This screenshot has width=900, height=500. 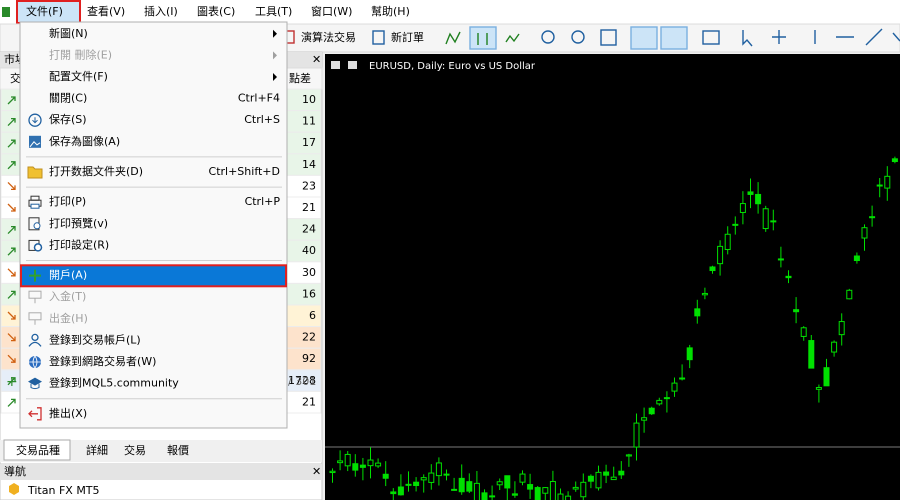 What do you see at coordinates (331, 11) in the screenshot?
I see `menu-bar-item: 窗口(W)` at bounding box center [331, 11].